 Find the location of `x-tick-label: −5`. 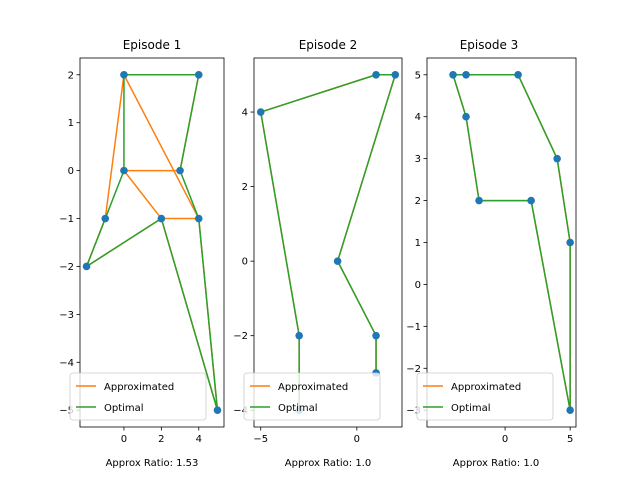

x-tick-label: −5 is located at coordinates (260, 439).